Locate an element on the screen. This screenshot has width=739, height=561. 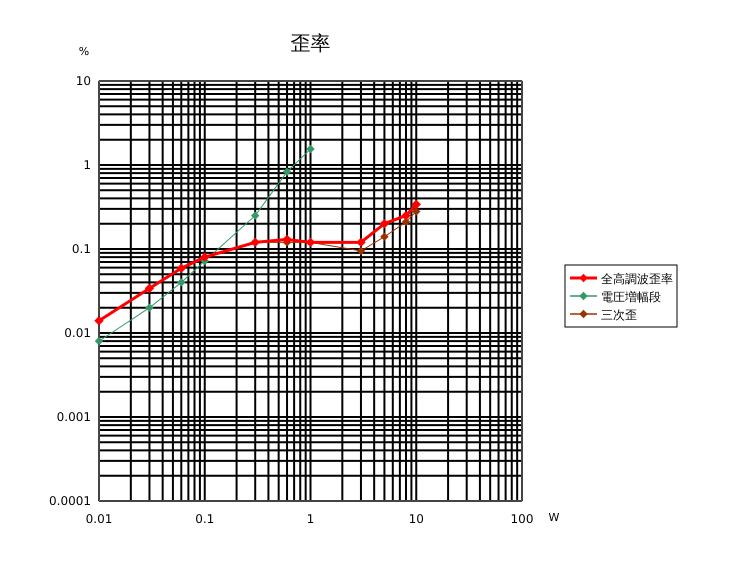
y-tick-label: 1 is located at coordinates (87, 165).